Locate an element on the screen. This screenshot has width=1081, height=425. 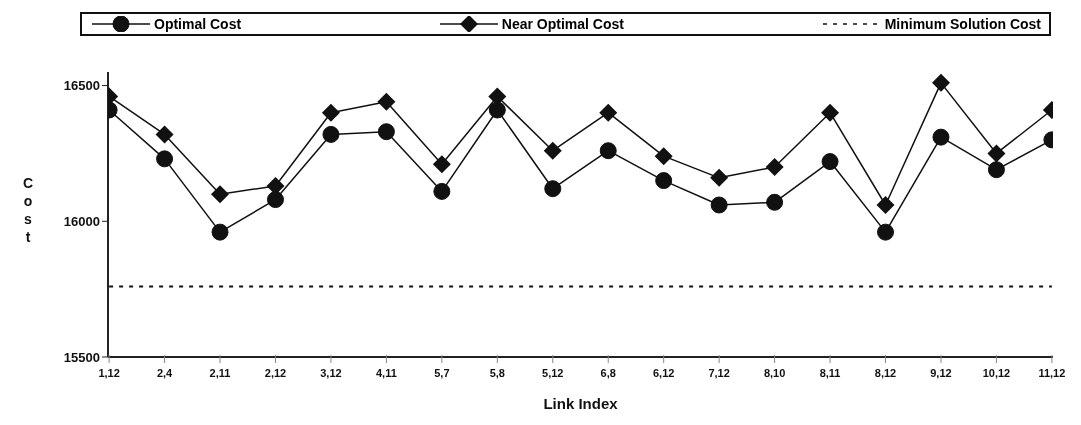
x-tick-label: 2,11 is located at coordinates (220, 373).